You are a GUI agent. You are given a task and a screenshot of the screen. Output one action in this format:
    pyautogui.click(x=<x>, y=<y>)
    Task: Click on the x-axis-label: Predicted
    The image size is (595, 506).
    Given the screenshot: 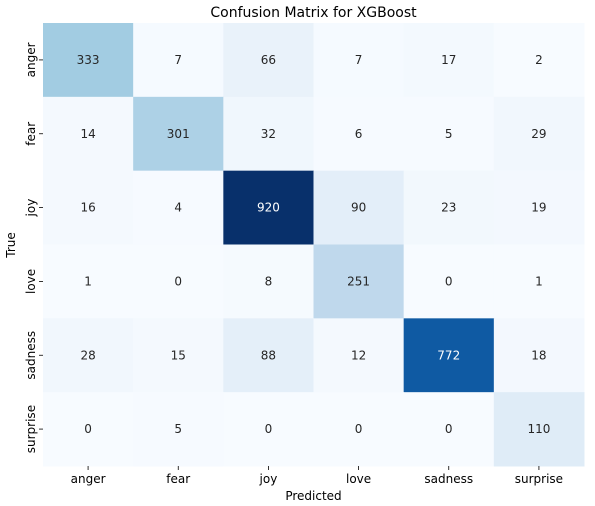 What is the action you would take?
    pyautogui.click(x=313, y=496)
    